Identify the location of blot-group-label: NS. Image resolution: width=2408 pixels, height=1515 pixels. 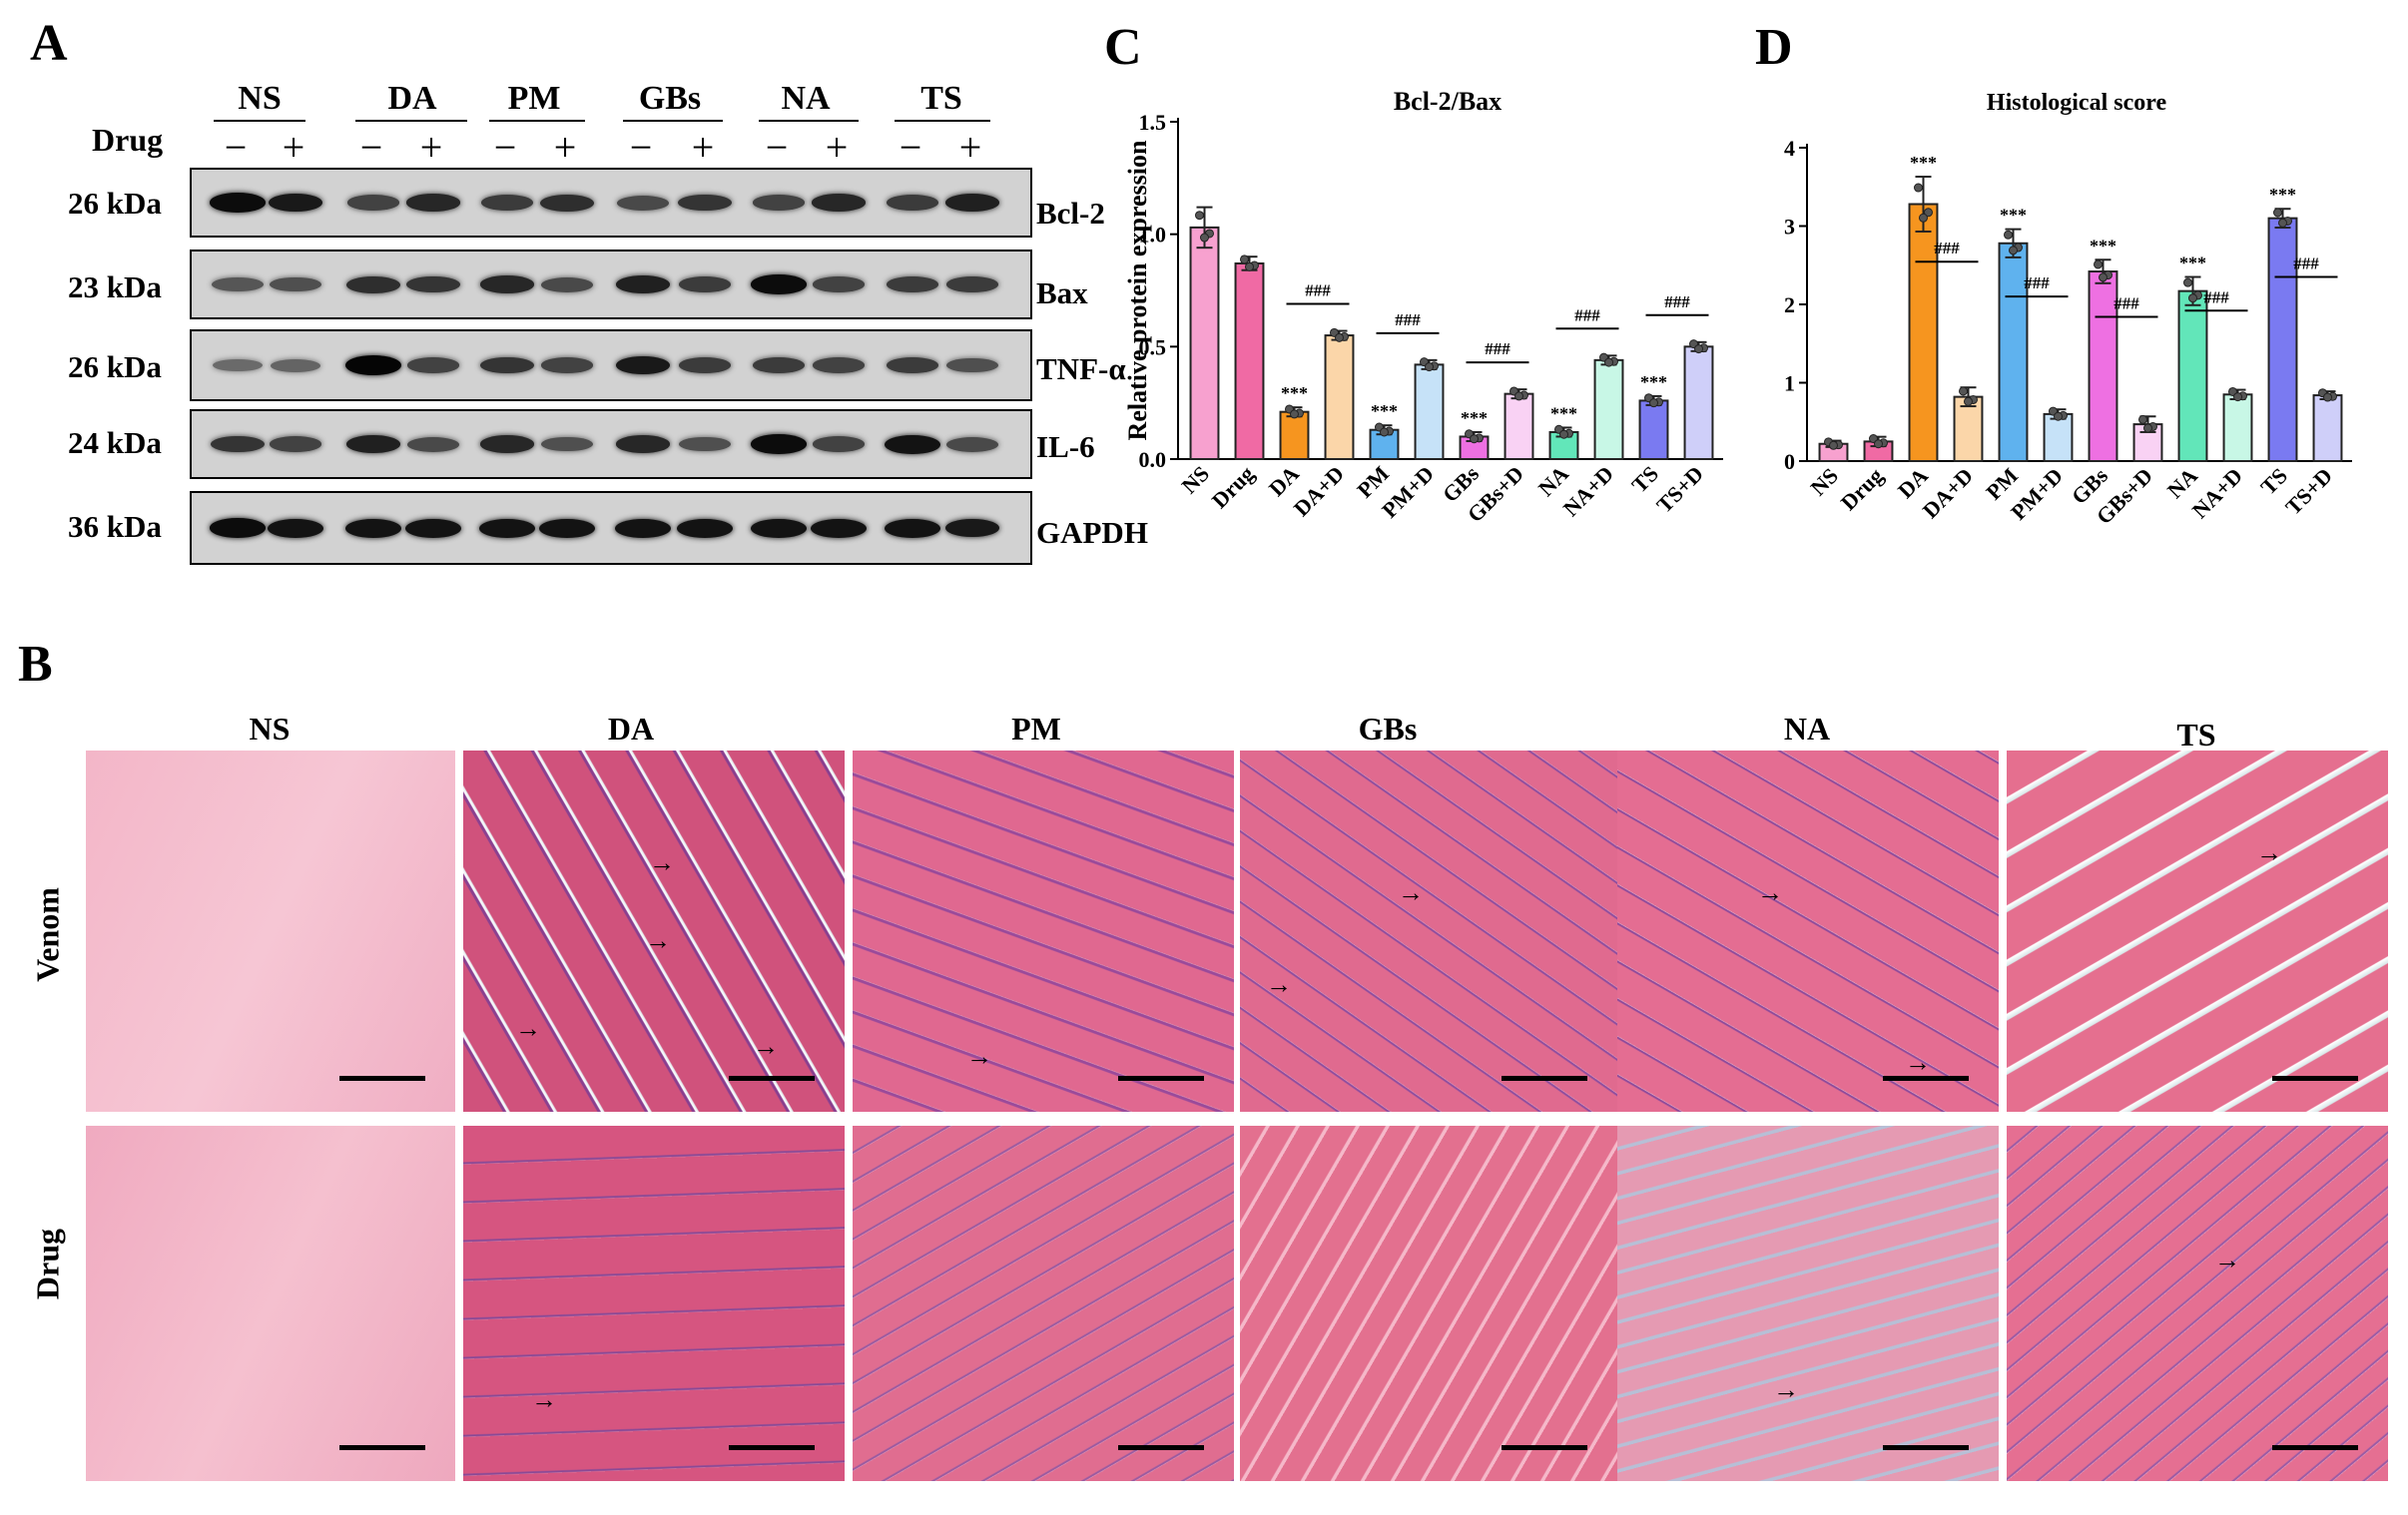
(260, 98).